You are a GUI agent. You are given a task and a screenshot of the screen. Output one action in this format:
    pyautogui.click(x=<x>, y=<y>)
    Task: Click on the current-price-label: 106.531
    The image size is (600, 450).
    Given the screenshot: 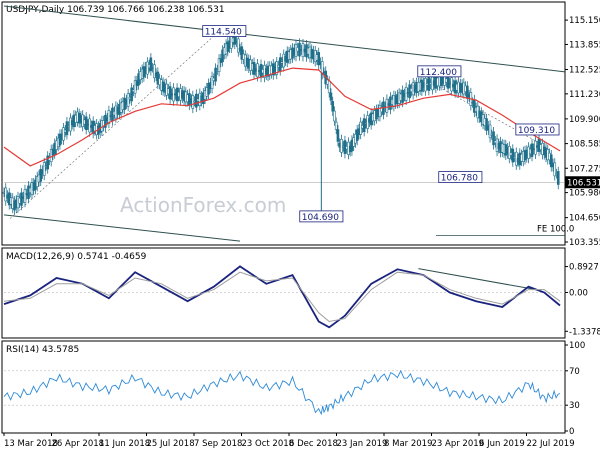 What is the action you would take?
    pyautogui.click(x=583, y=183)
    